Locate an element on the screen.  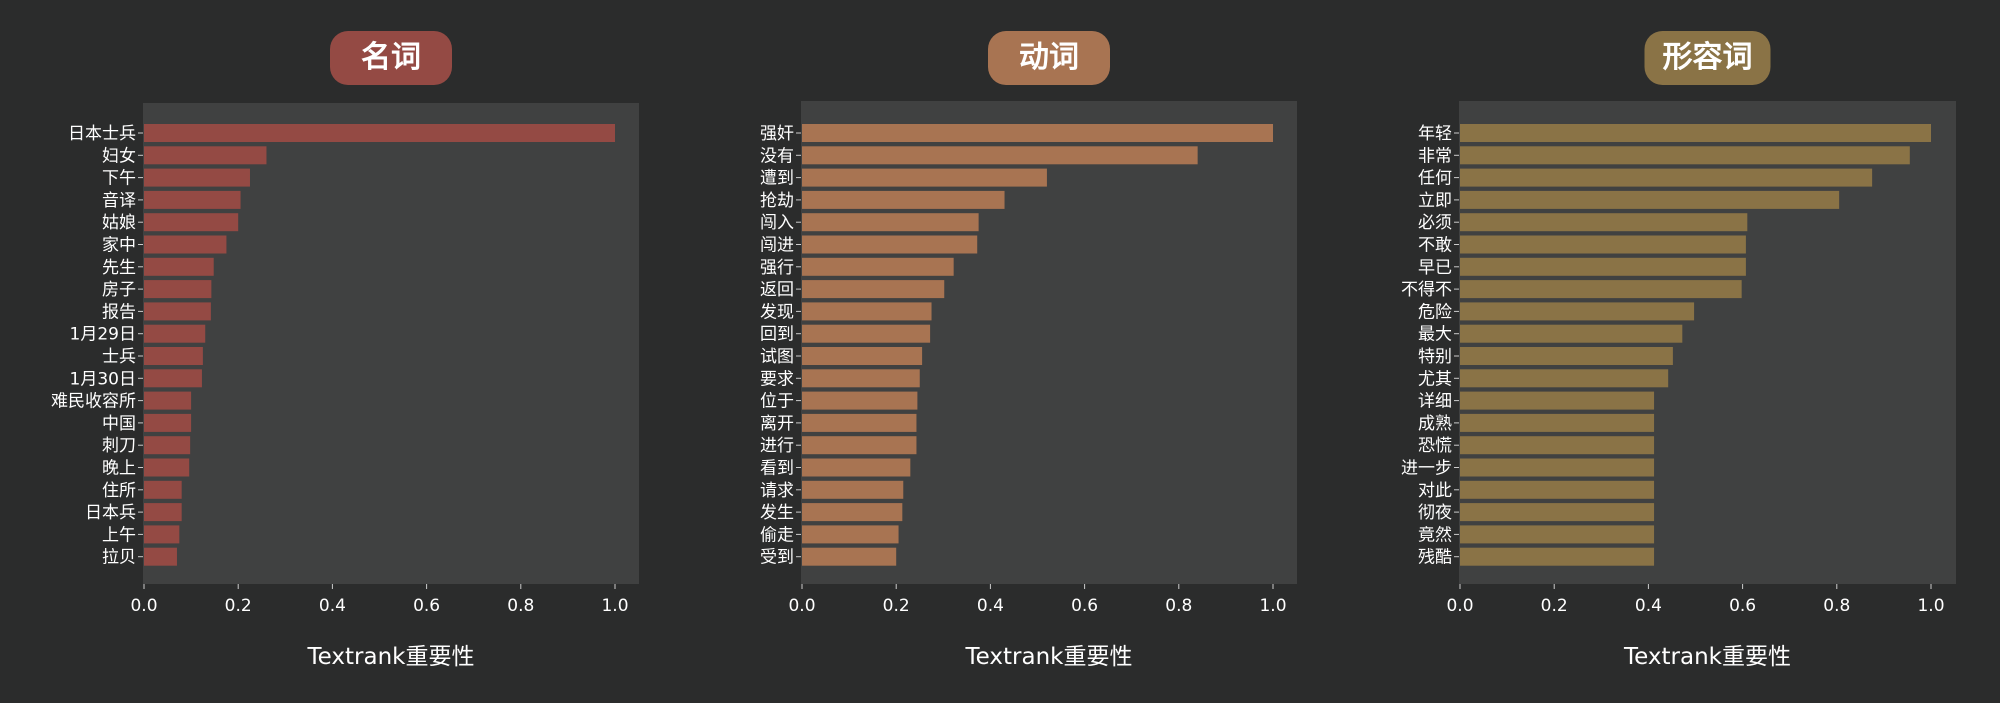
y-tick-label: 中国 is located at coordinates (119, 424).